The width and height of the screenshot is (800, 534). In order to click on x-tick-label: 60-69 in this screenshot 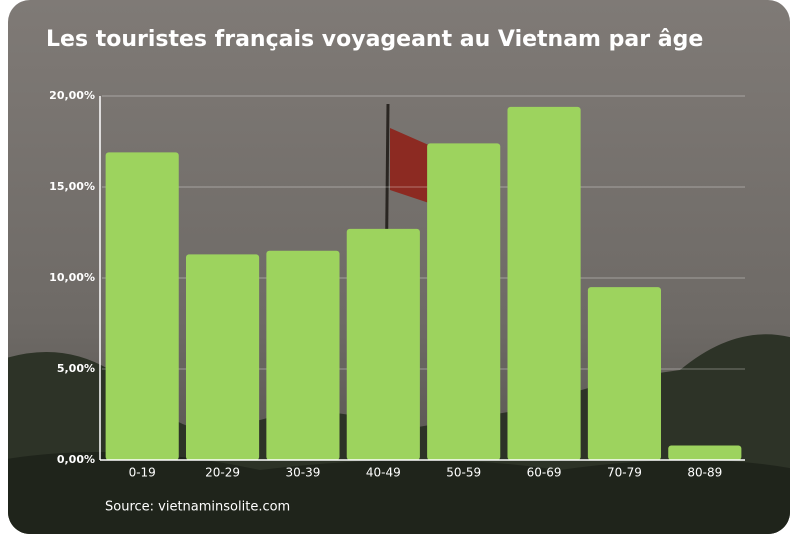, I will do `click(544, 473)`.